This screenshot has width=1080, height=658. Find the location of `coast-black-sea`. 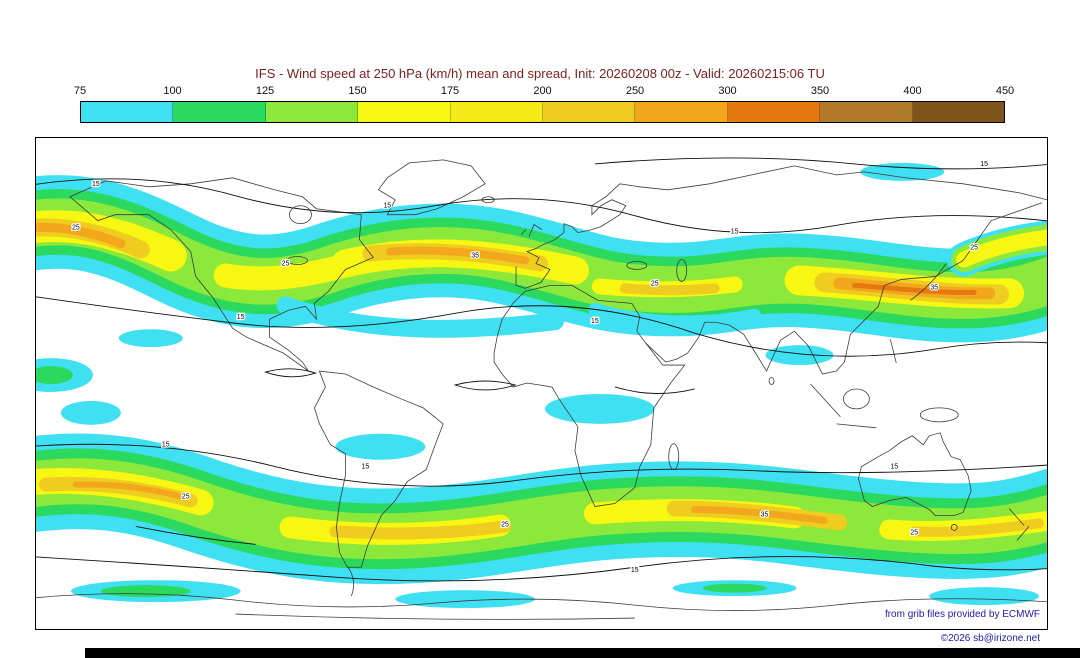

coast-black-sea is located at coordinates (637, 265).